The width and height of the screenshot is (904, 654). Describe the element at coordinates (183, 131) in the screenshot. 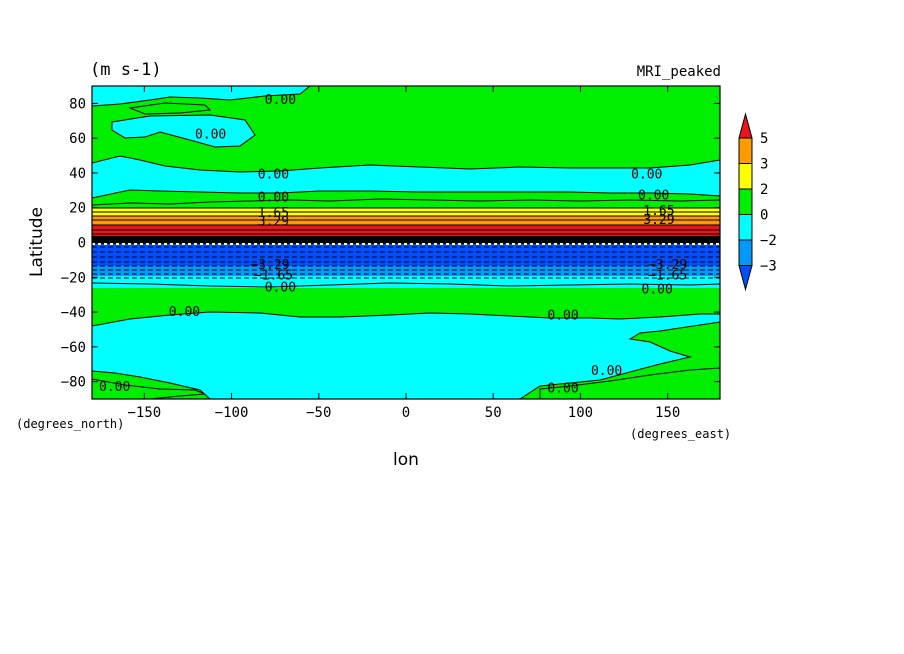

I see `cyan-region-north-blob` at that location.